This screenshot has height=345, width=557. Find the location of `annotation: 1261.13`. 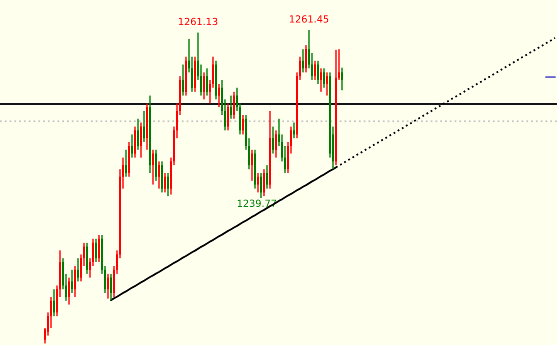

annotation: 1261.13 is located at coordinates (198, 22).